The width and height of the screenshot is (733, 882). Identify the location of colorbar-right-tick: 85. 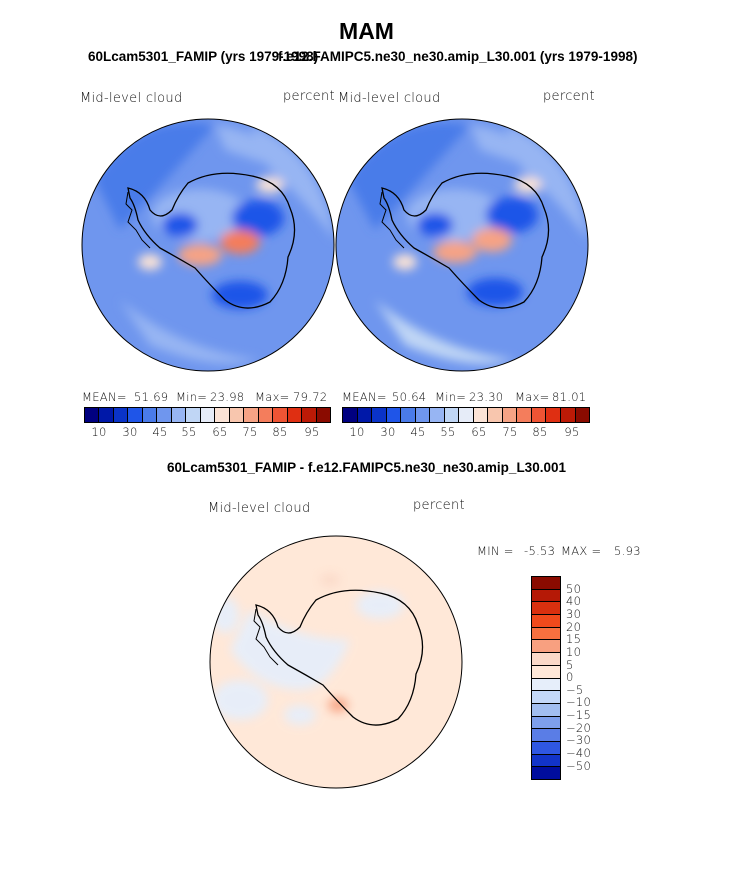
(540, 432).